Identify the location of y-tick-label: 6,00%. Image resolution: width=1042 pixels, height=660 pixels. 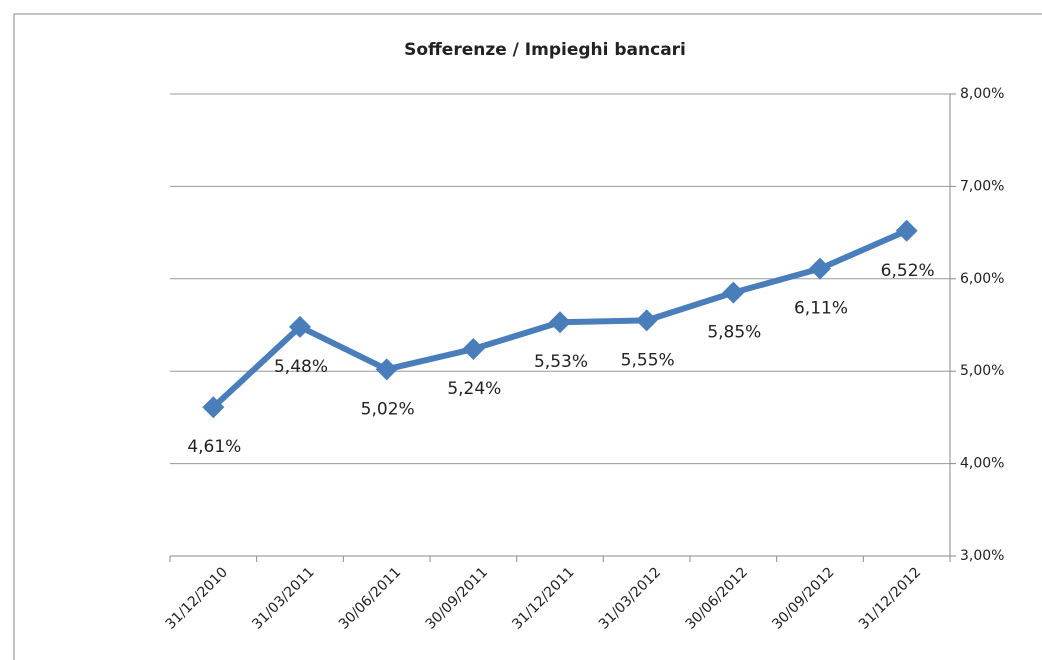
(982, 279).